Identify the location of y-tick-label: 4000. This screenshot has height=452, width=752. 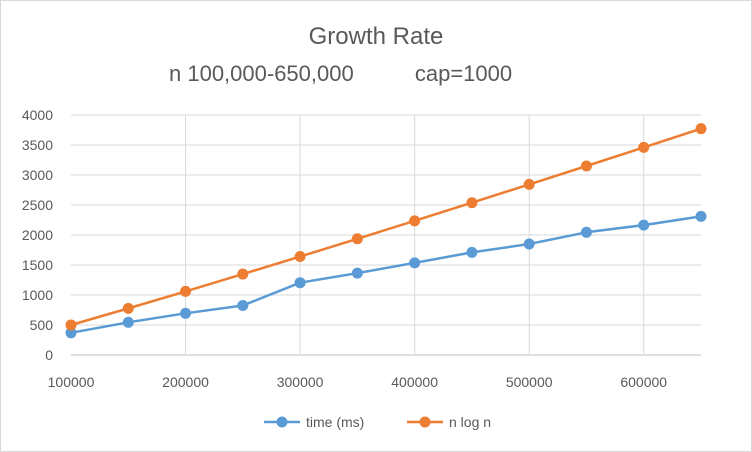
(37, 115).